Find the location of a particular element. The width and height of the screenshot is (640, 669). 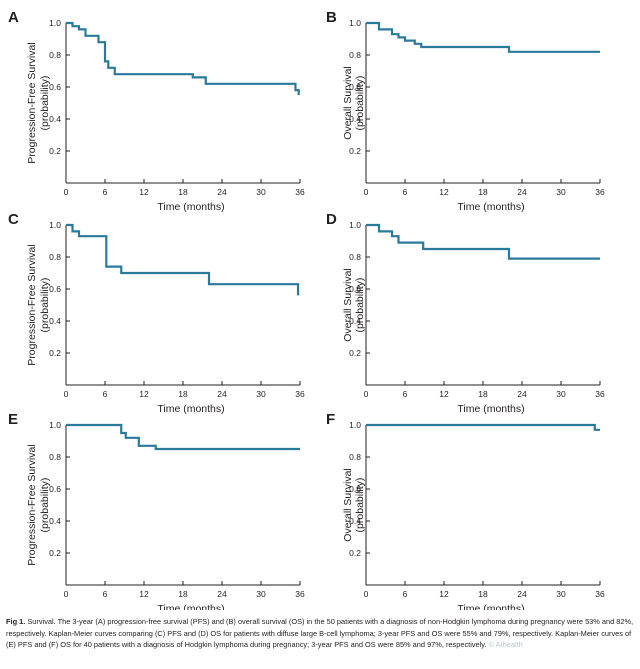

x-tick-label-b: 36 is located at coordinates (600, 192).